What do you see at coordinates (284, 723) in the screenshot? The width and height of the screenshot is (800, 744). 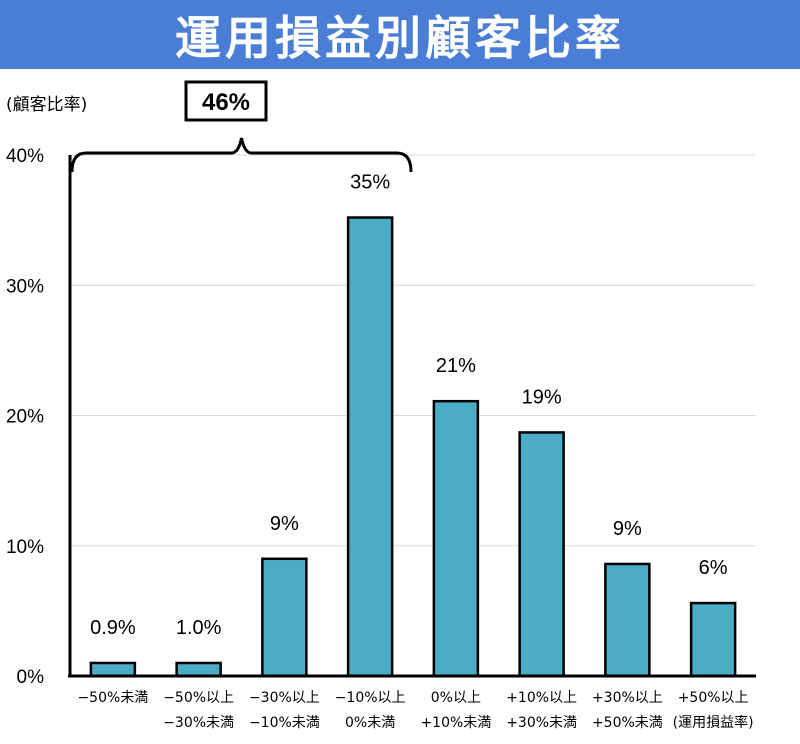 I see `x-tick-label: −10%未満` at bounding box center [284, 723].